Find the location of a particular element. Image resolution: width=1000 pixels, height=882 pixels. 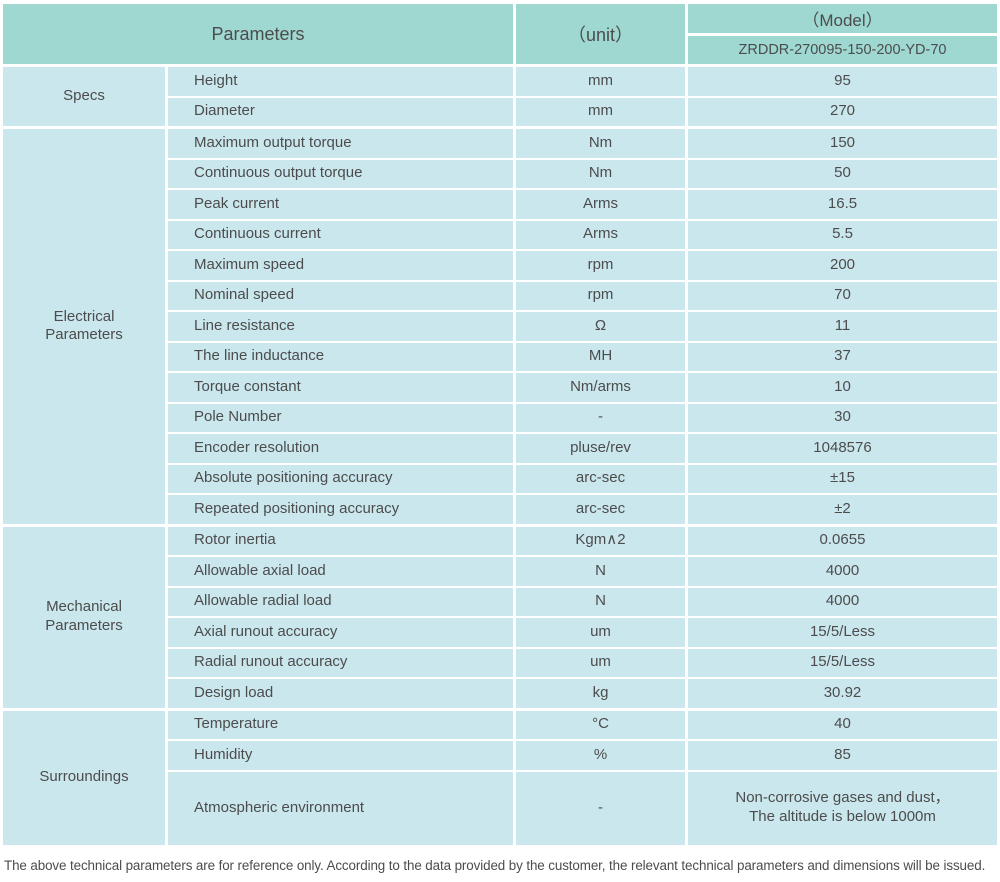

value-cell: 200 is located at coordinates (842, 265).